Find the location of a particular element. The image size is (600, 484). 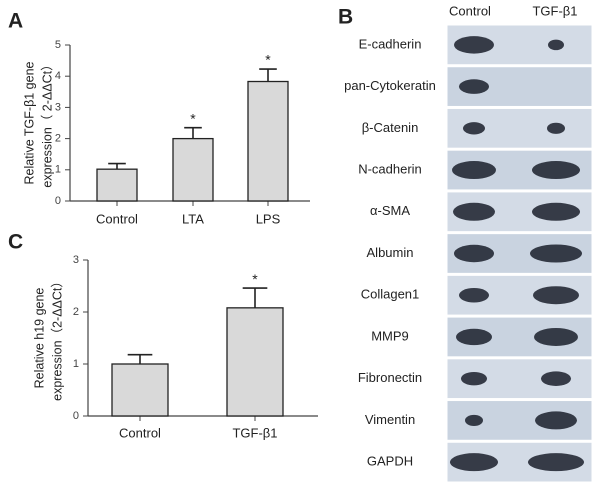

row-label: Albumin is located at coordinates (390, 252).